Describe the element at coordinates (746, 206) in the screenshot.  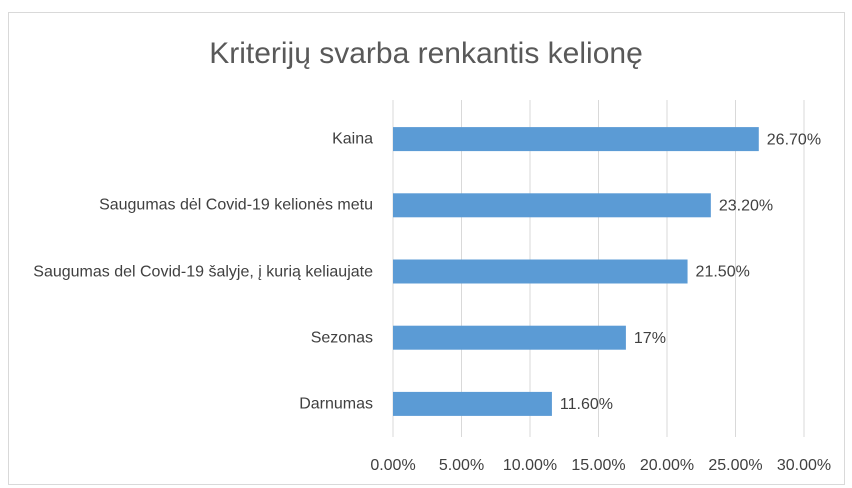
I see `data-label: 23.20%` at that location.